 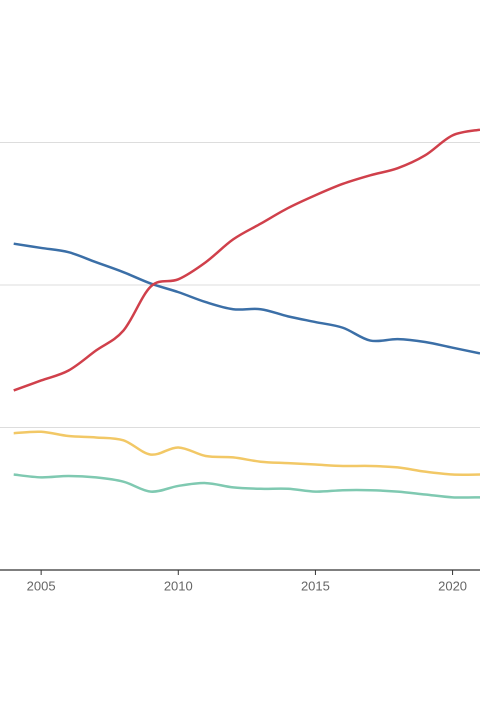 What do you see at coordinates (452, 585) in the screenshot?
I see `x-tick-label: 2020` at bounding box center [452, 585].